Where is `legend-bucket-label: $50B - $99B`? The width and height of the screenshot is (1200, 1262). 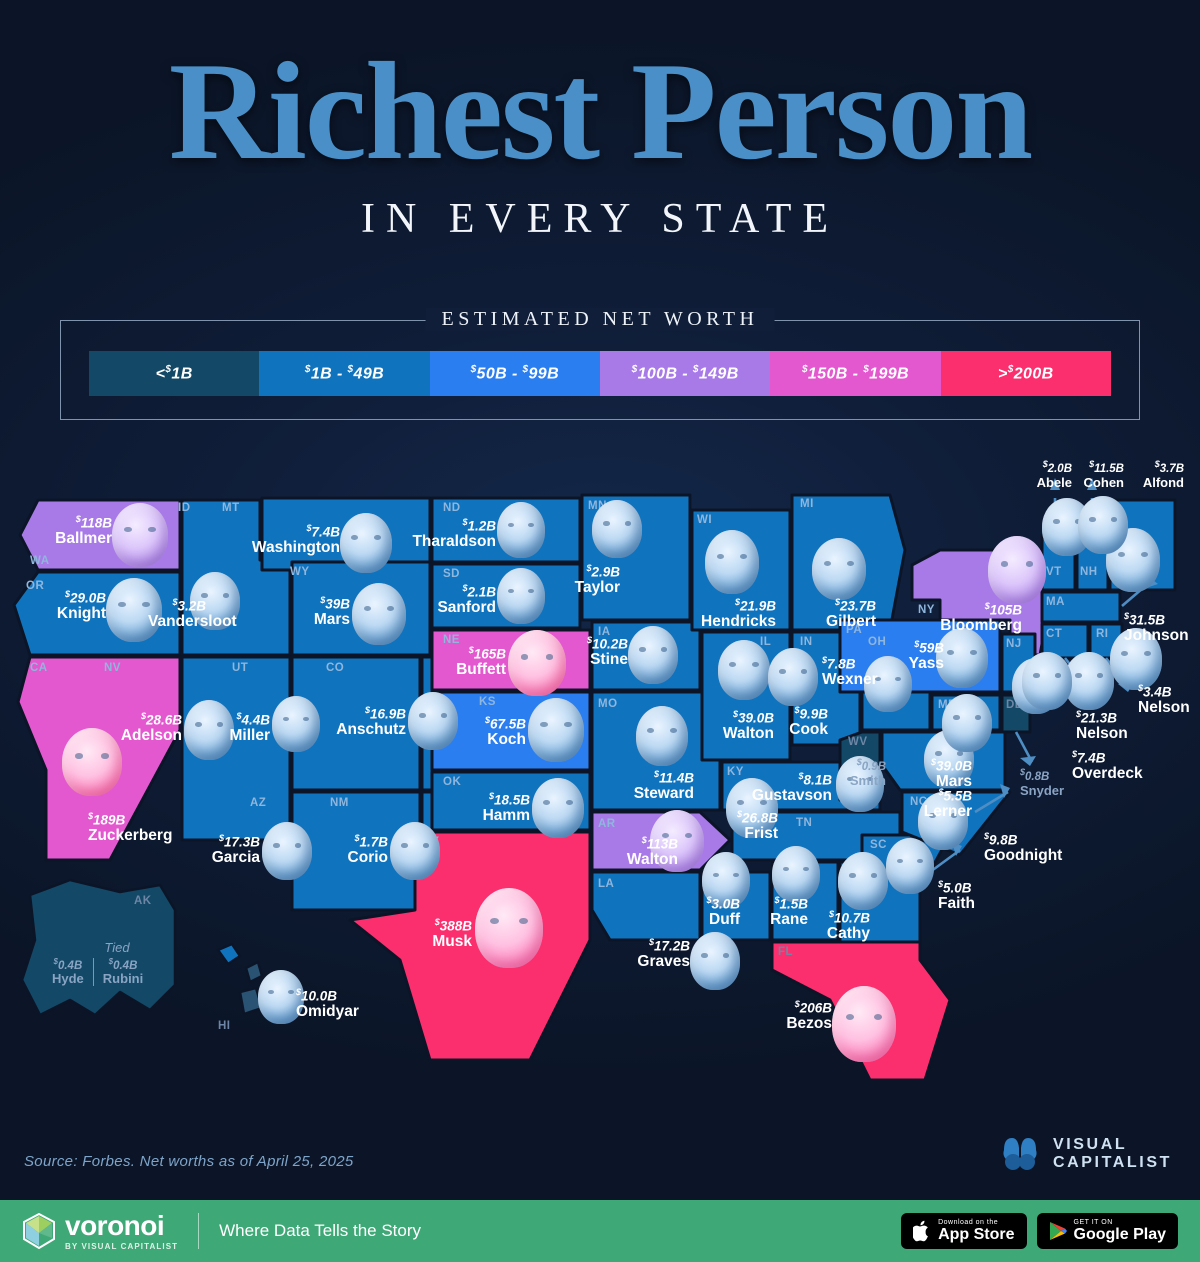 legend-bucket-label: $50B - $99B is located at coordinates (515, 373).